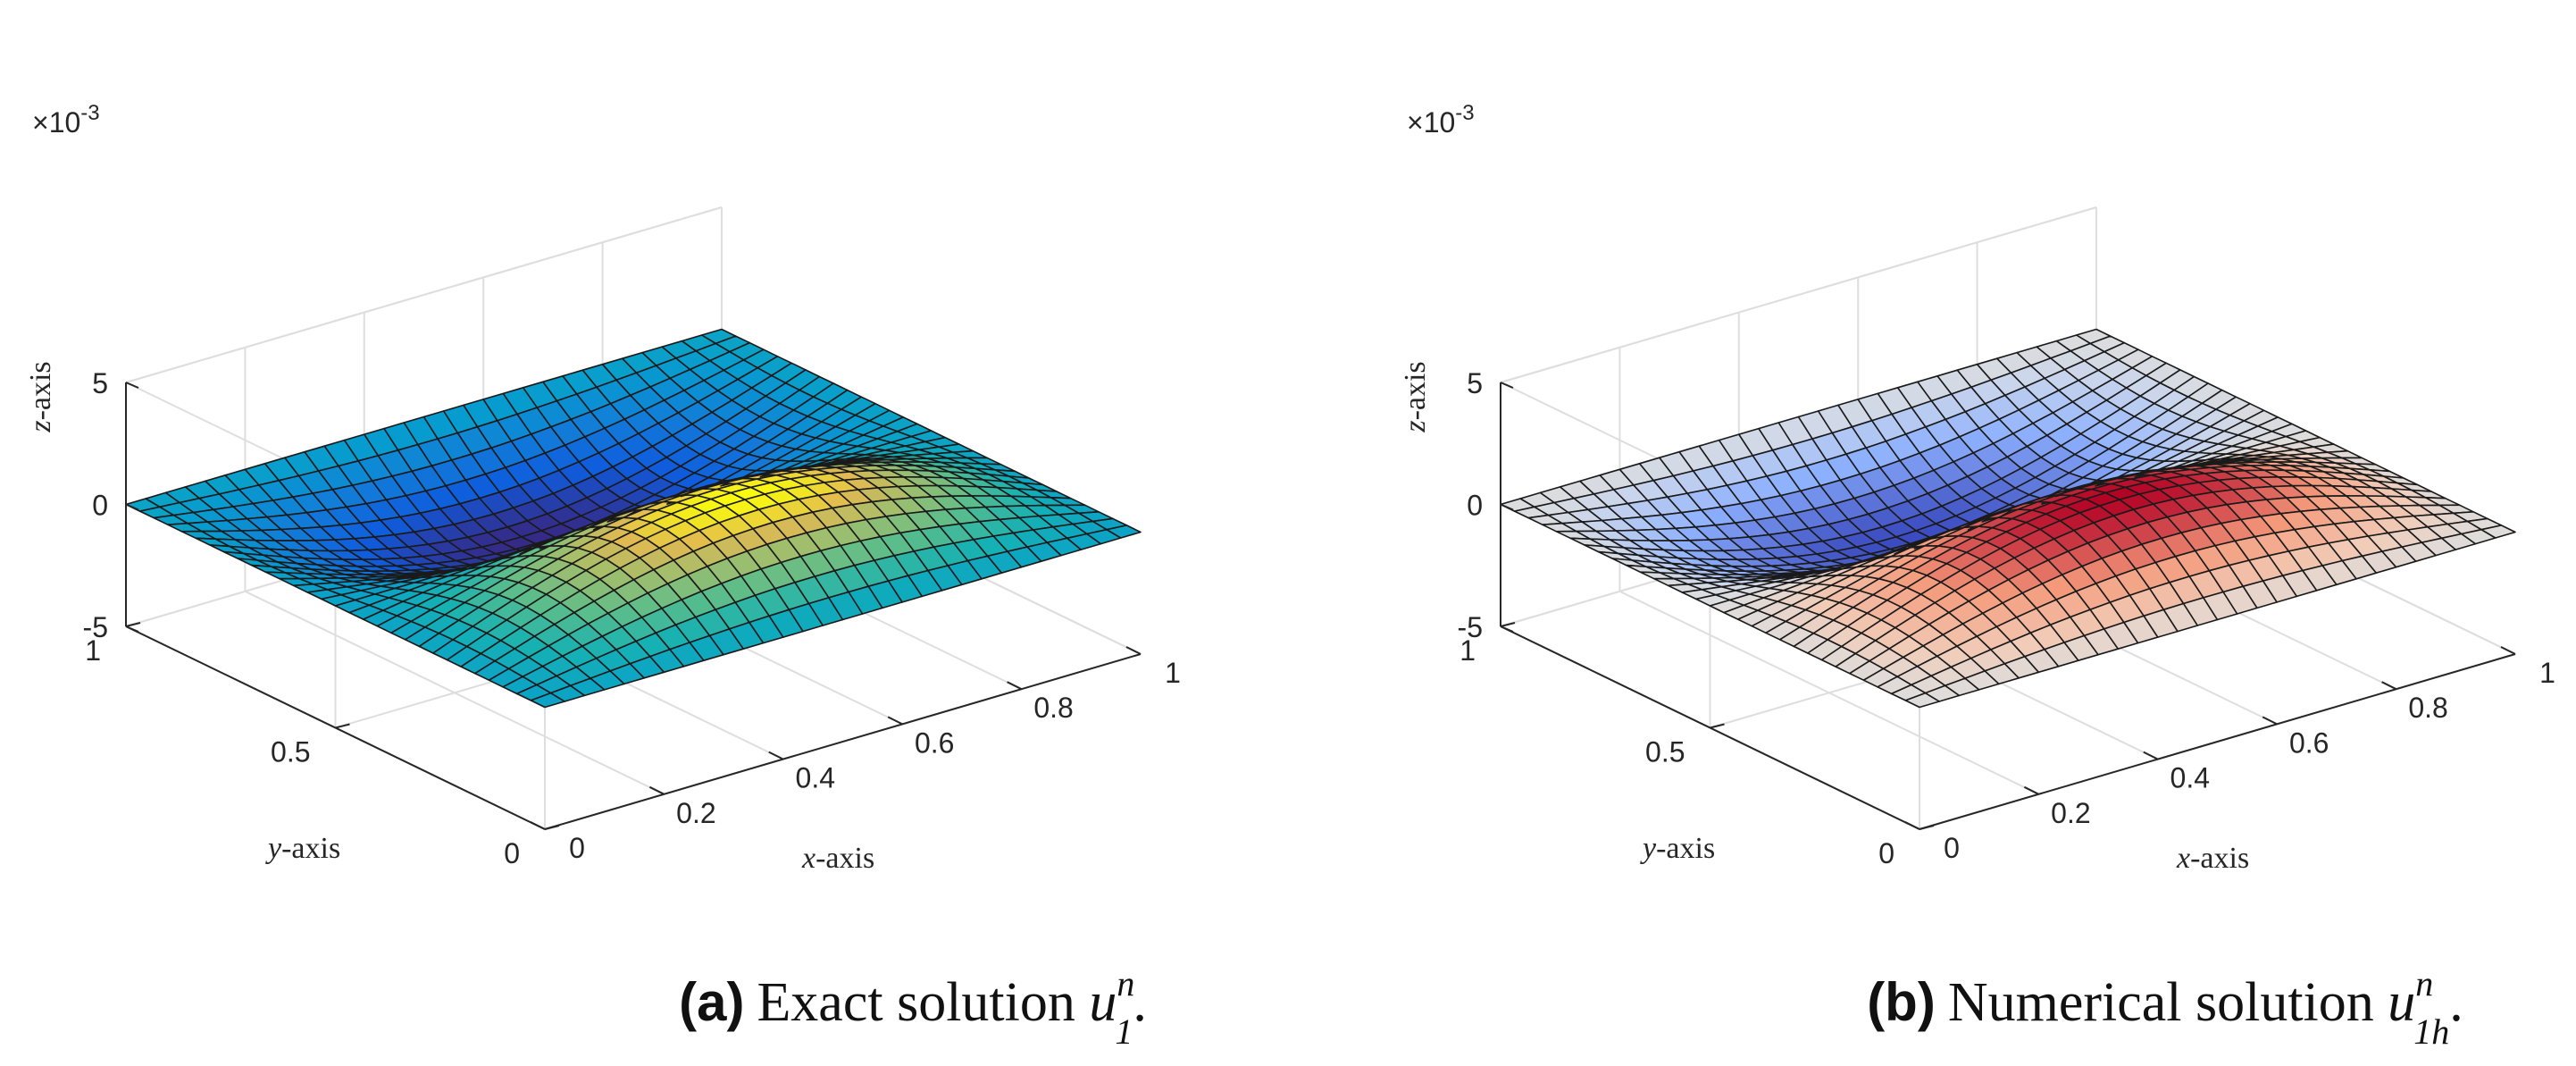  I want to click on panel-b-y-axis-label: y-axis, so click(1678, 848).